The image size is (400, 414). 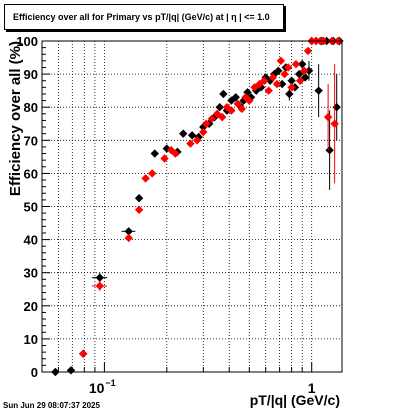 What do you see at coordinates (31, 74) in the screenshot?
I see `y-tick-label: 90` at bounding box center [31, 74].